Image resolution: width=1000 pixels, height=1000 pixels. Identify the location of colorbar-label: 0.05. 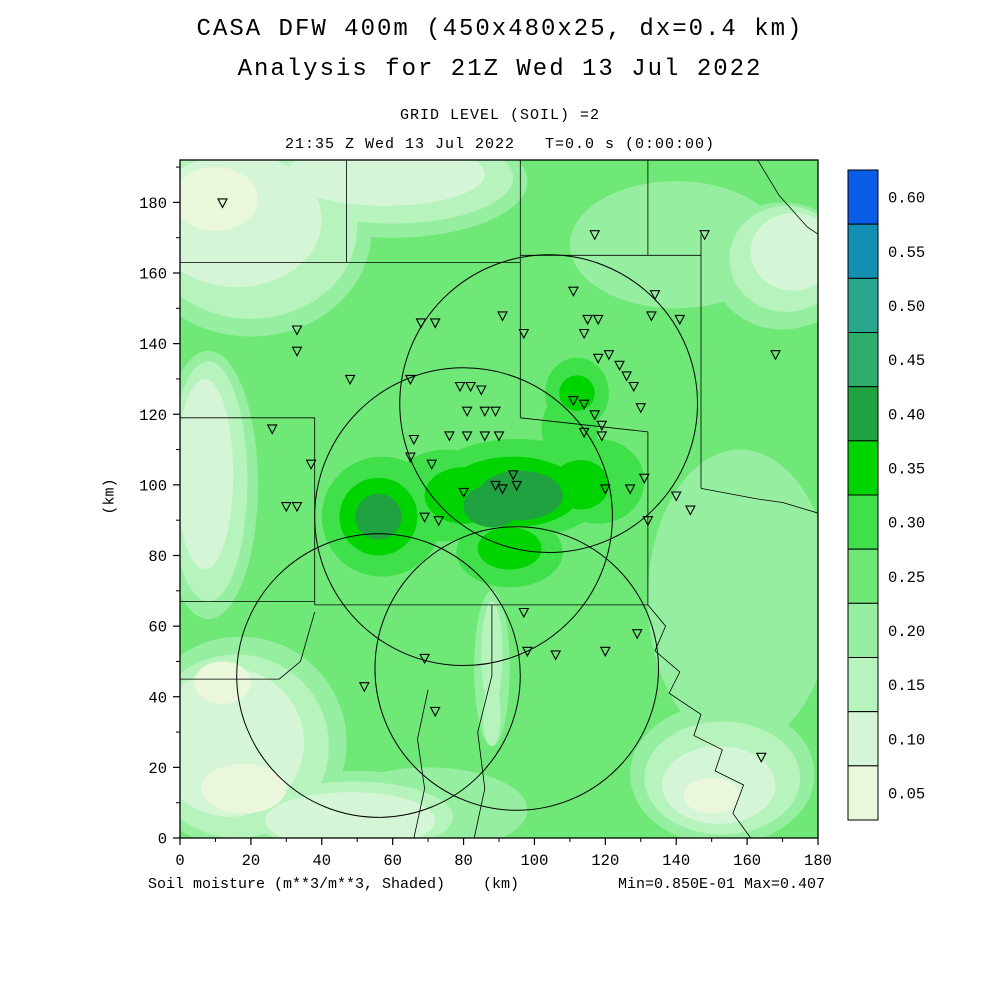
(906, 794).